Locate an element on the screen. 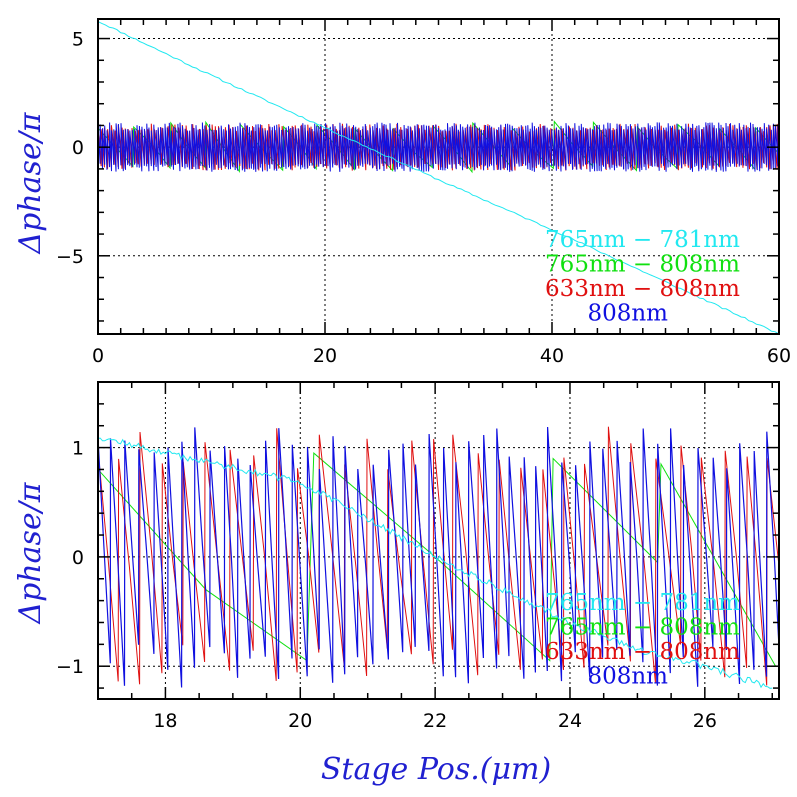 The height and width of the screenshot is (797, 797). bottom-y-axis-label: Δphase/π is located at coordinates (30, 552).